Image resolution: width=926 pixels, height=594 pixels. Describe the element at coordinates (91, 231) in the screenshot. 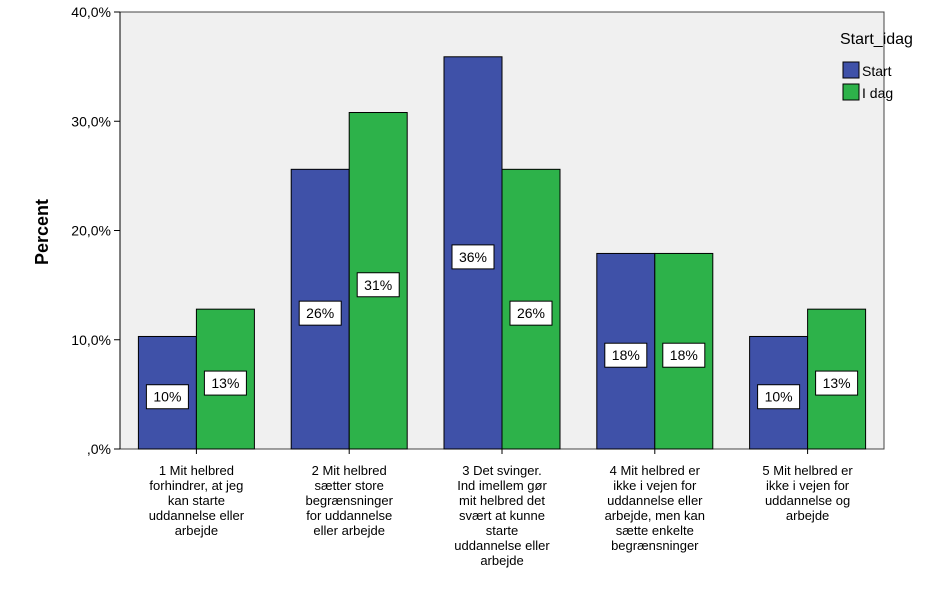

I see `y-tick-label: 20,0%` at that location.